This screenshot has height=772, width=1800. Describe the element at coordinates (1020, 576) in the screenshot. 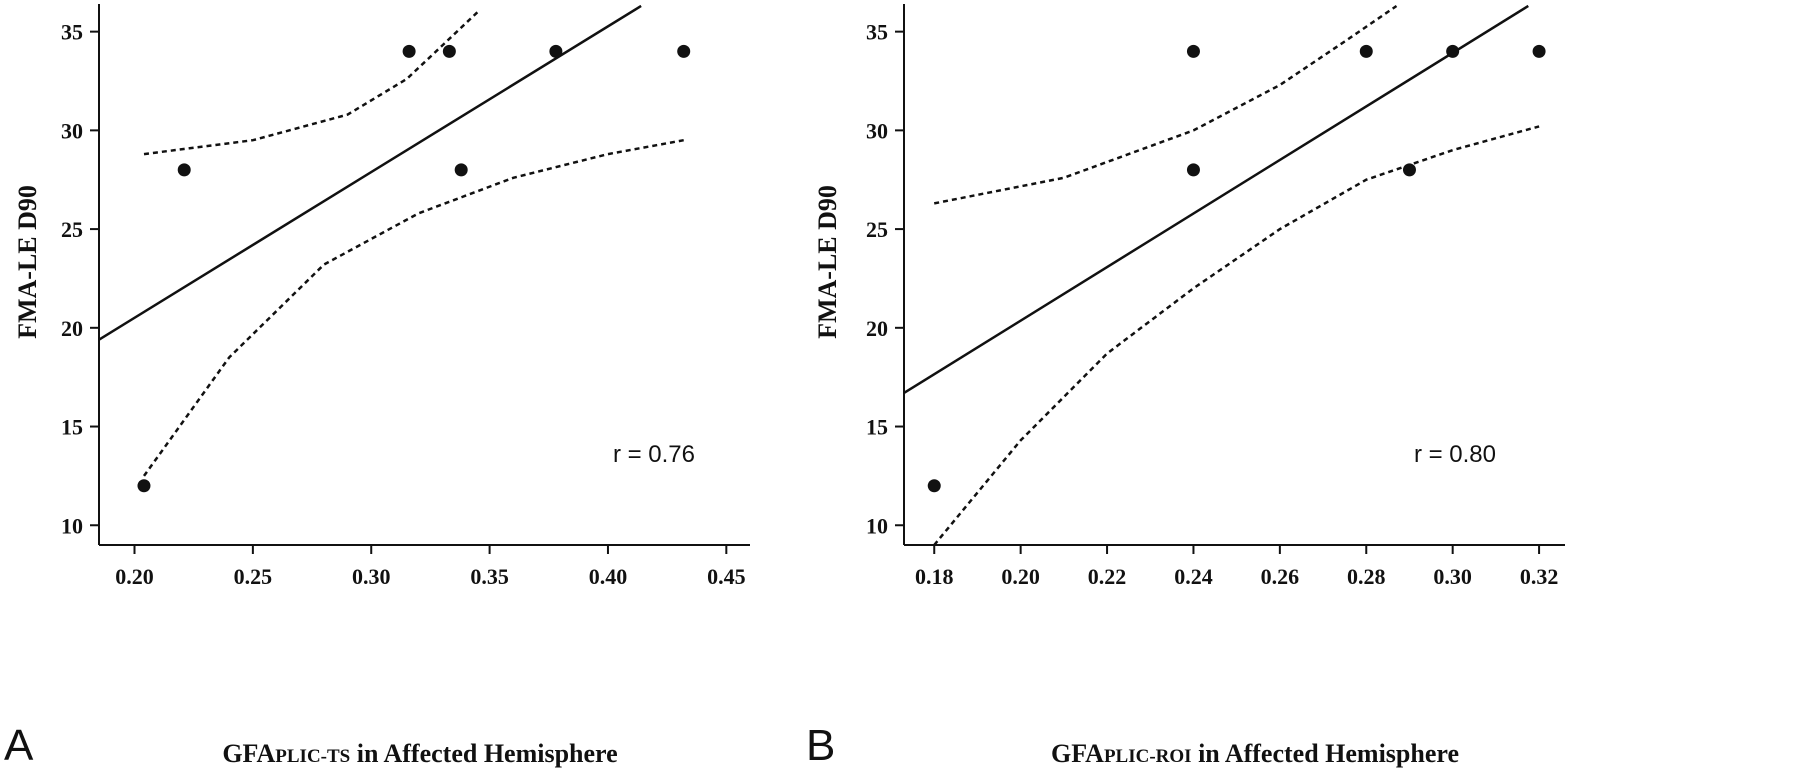

I see `panel-b-x-tick-label: 0.20` at that location.